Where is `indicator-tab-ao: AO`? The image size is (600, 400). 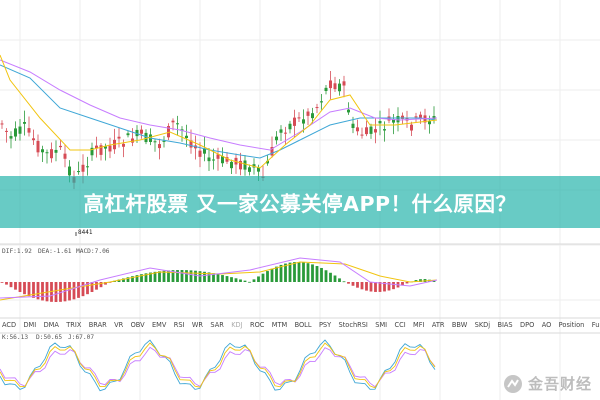
indicator-tab-ao: AO is located at coordinates (547, 325).